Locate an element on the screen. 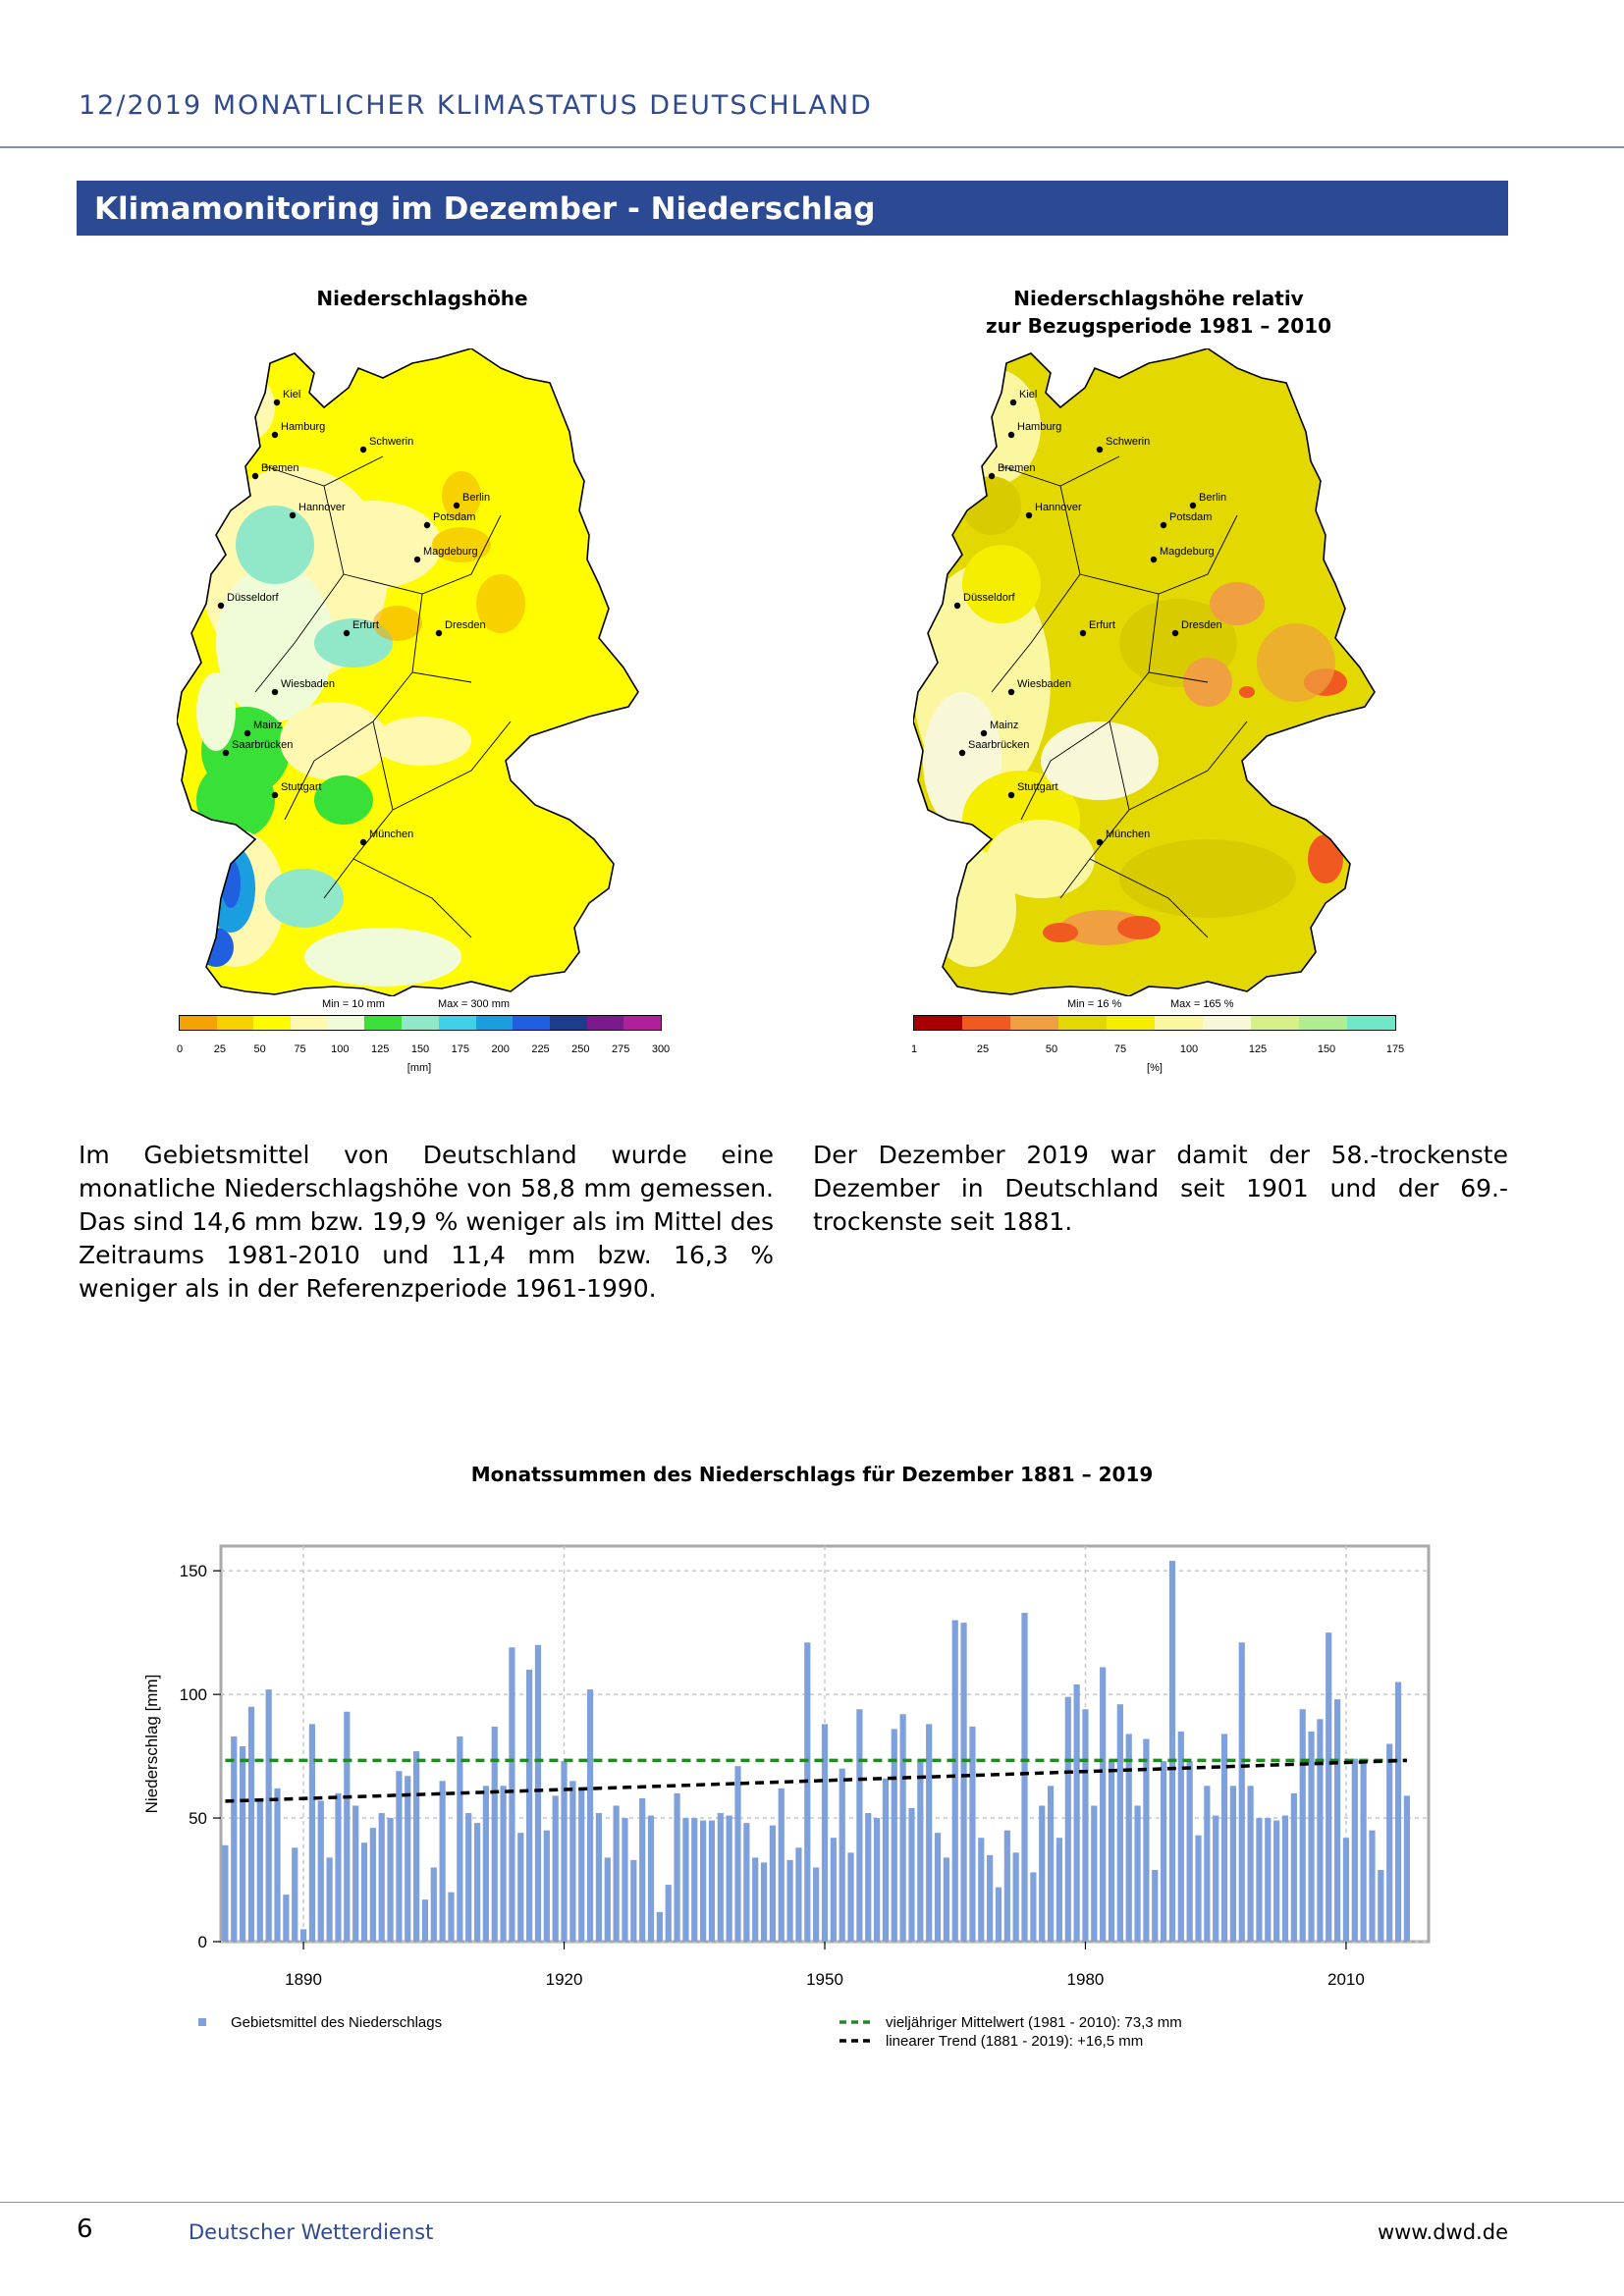 Image resolution: width=1624 pixels, height=2296 pixels. x-tick-label: 1950 is located at coordinates (824, 1979).